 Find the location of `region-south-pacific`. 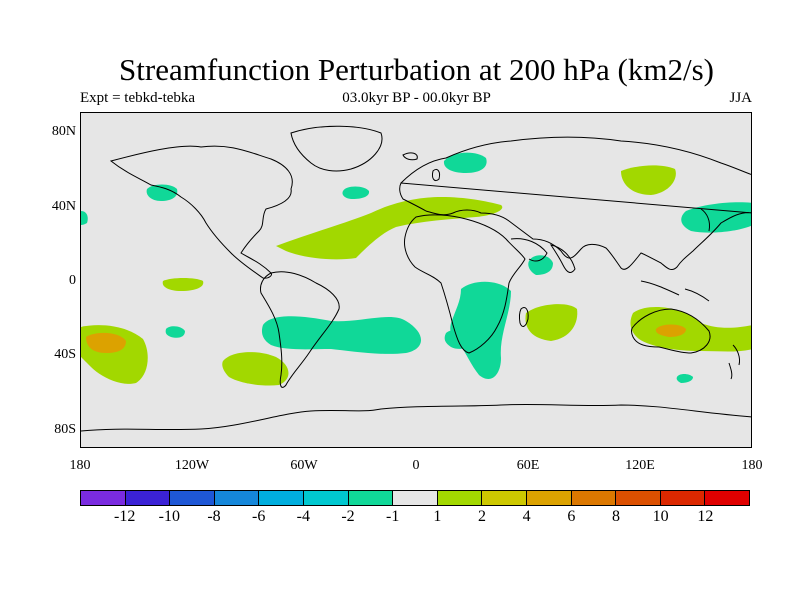

region-south-pacific is located at coordinates (114, 354).